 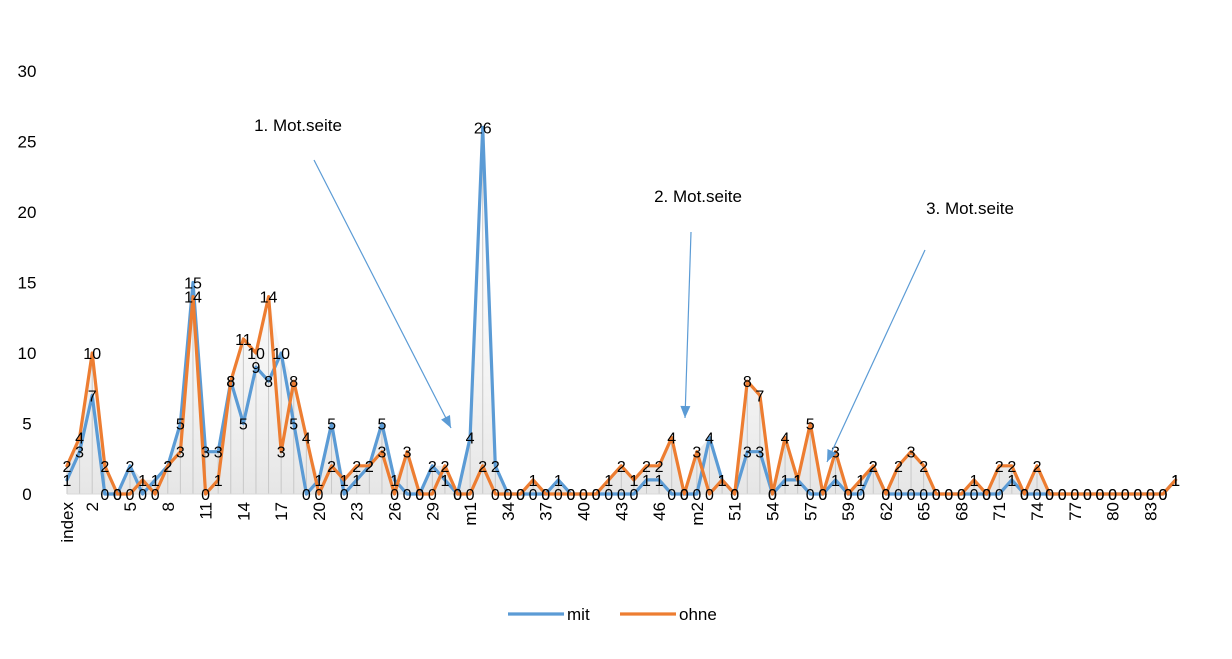 I want to click on x-tick-label: m1, so click(x=470, y=514).